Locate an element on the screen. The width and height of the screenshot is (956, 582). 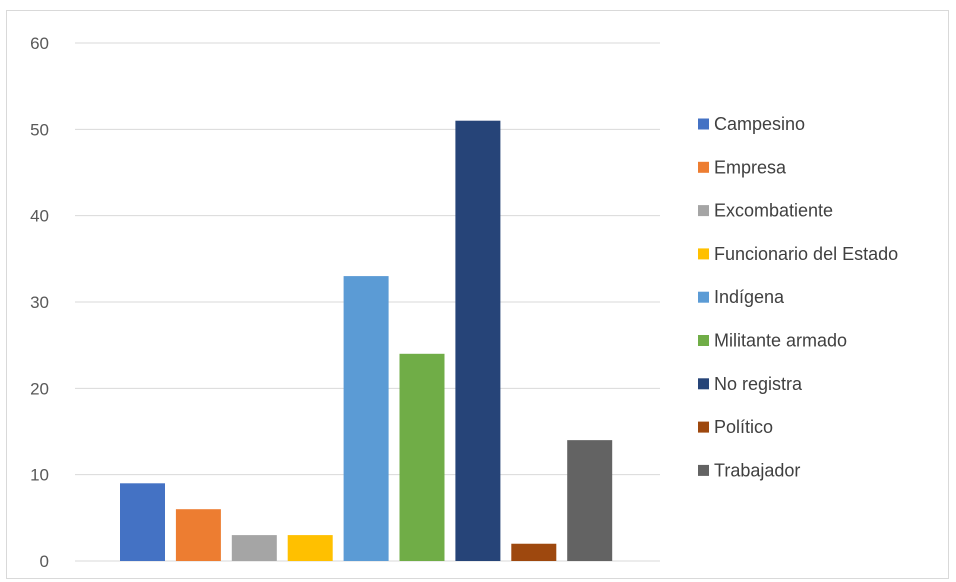
y-tick-label: 30 is located at coordinates (39, 302).